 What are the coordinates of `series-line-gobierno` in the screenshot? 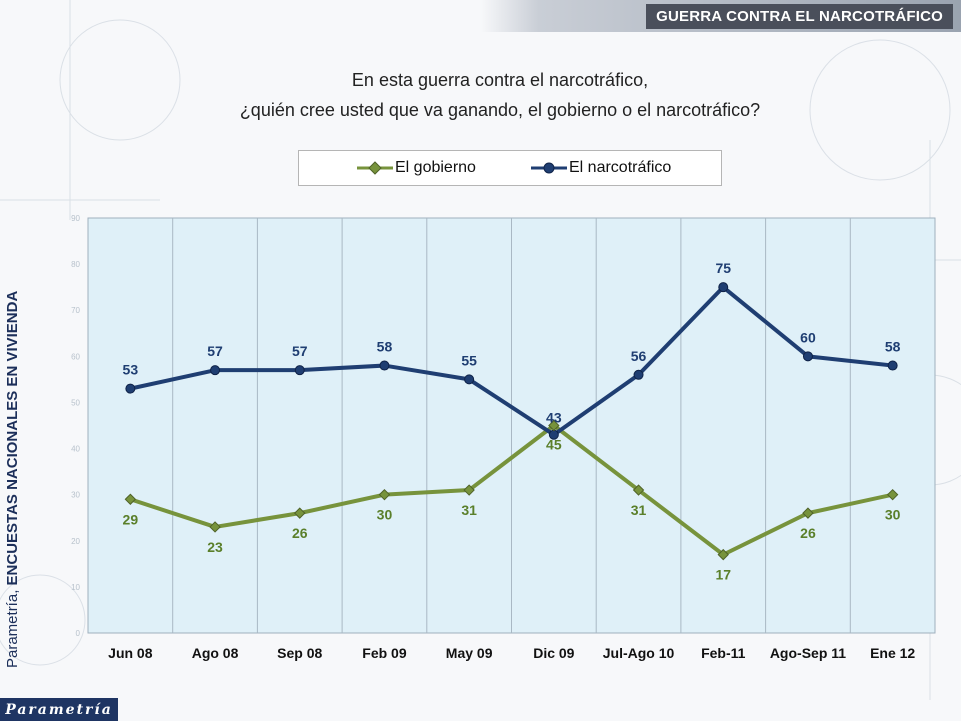 It's located at (511, 490).